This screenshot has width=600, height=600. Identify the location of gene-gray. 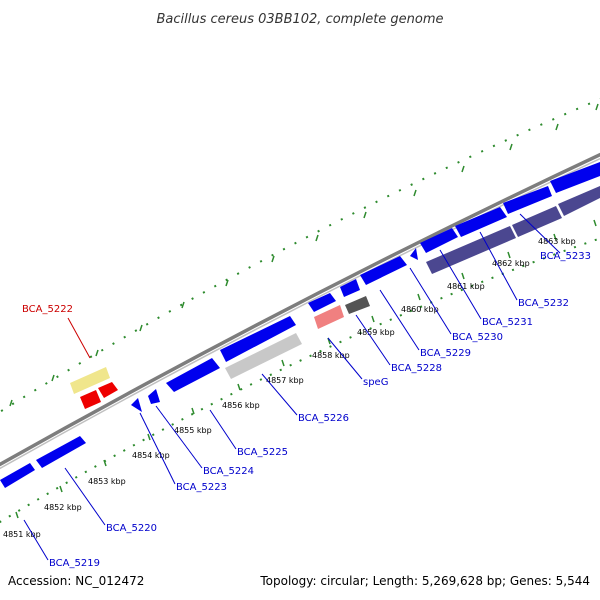
(263, 356).